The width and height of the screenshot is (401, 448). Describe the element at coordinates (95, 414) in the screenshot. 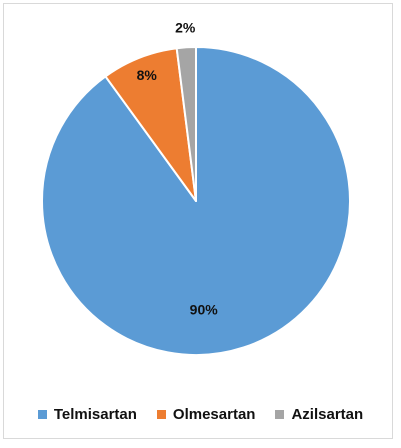

I see `legend-label-telmisartan: Telmisartan` at that location.